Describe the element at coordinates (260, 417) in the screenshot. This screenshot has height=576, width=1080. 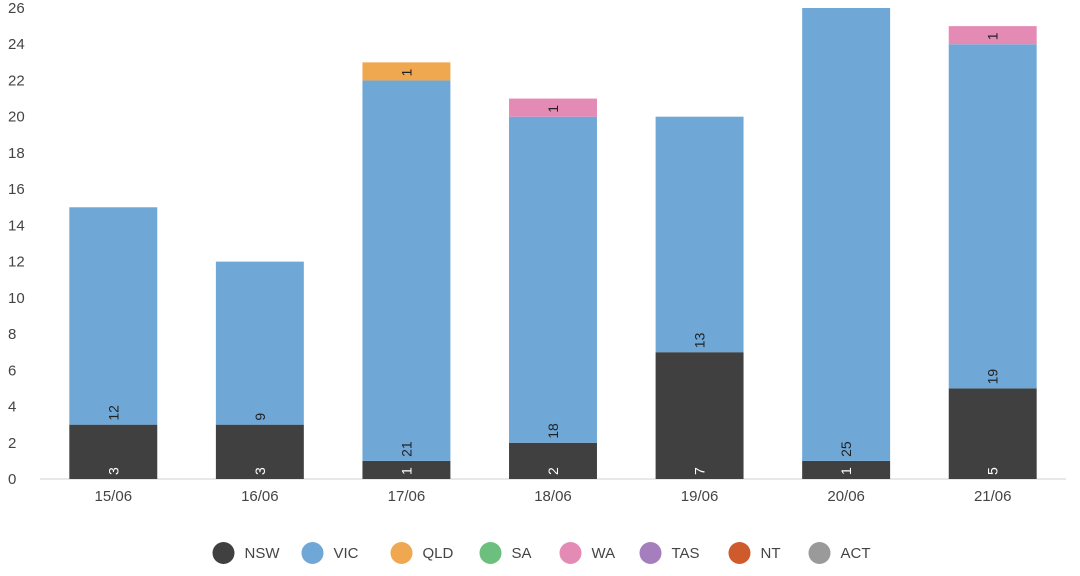
I see `data-label-vic: 9` at that location.